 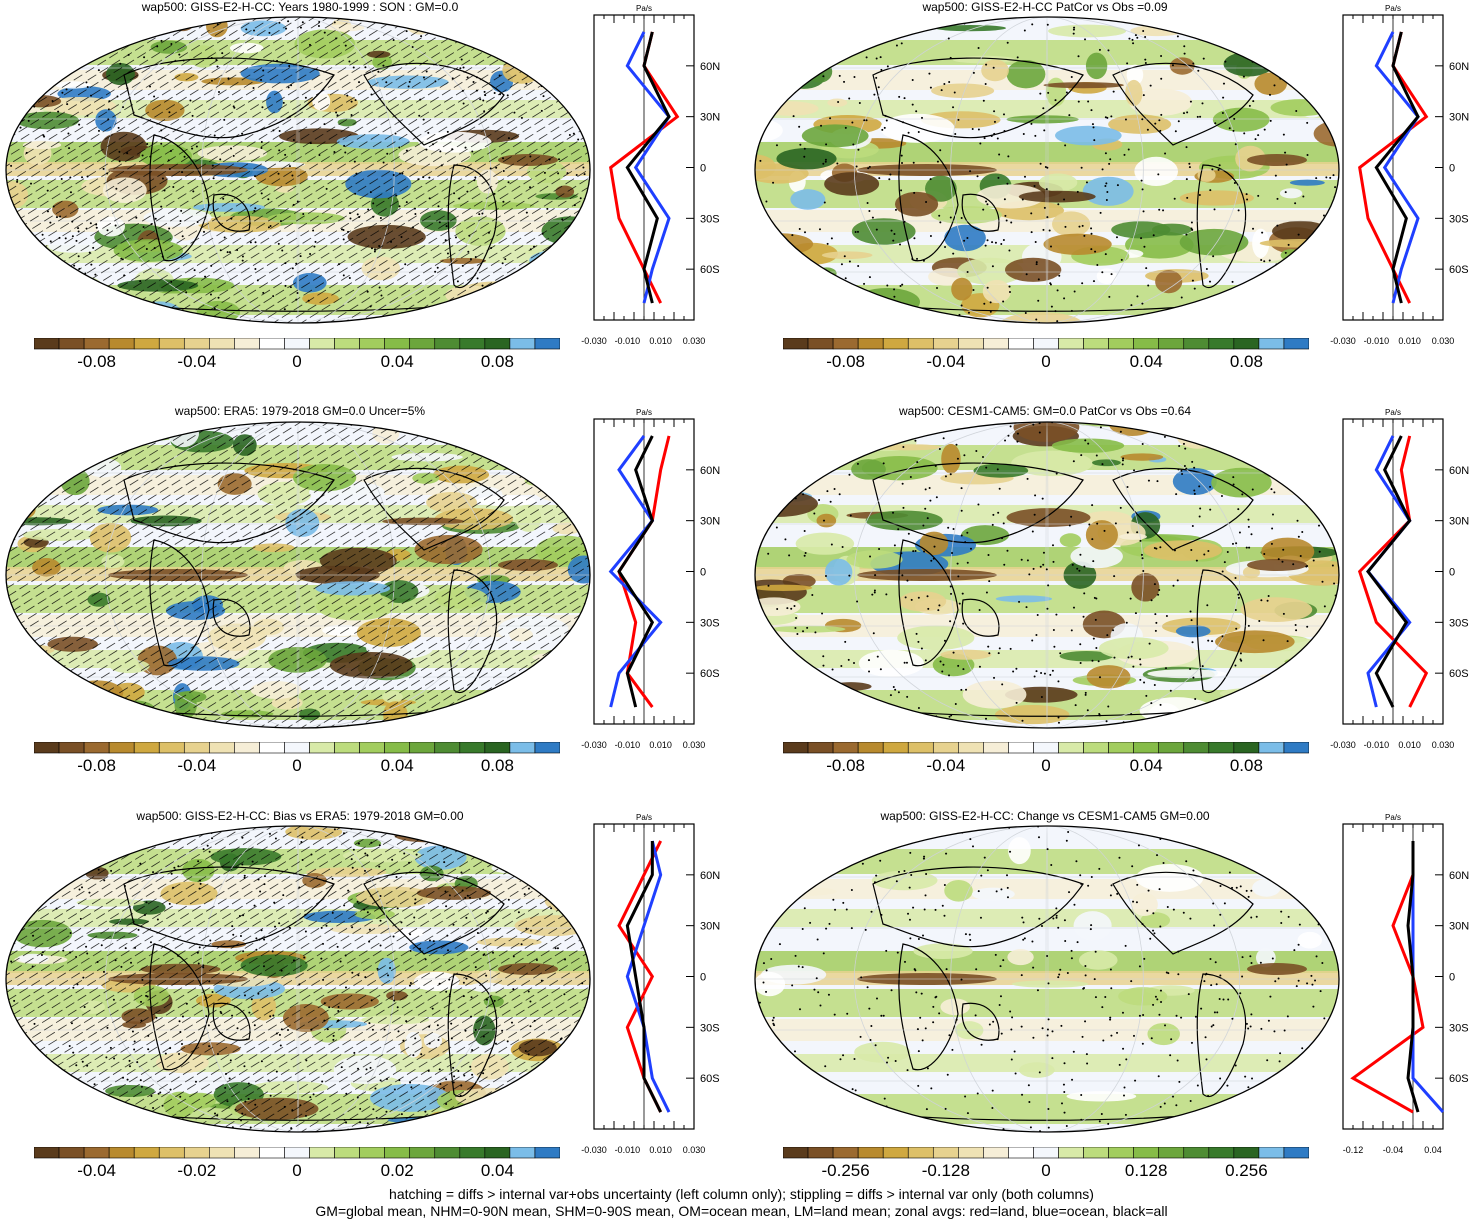 I want to click on lat-tick-label: 60S, so click(x=710, y=674).